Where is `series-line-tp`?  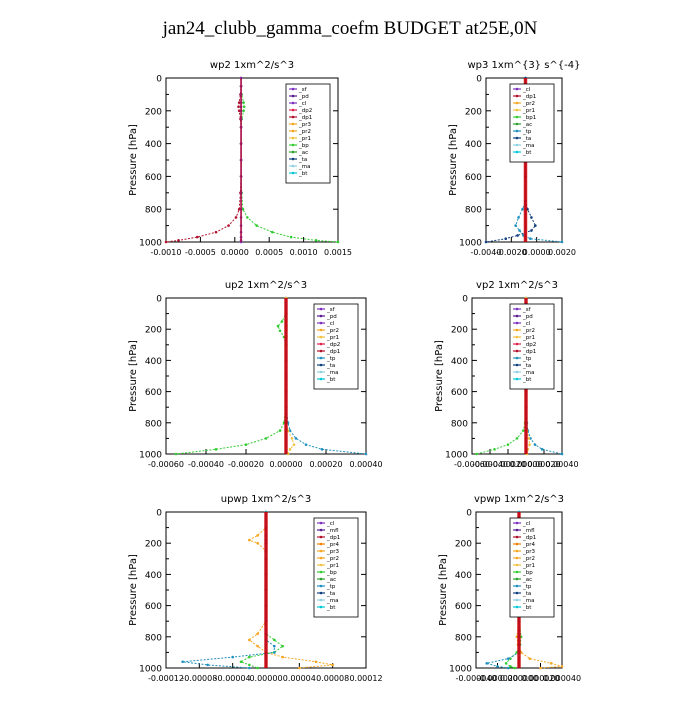 series-line-tp is located at coordinates (228, 590).